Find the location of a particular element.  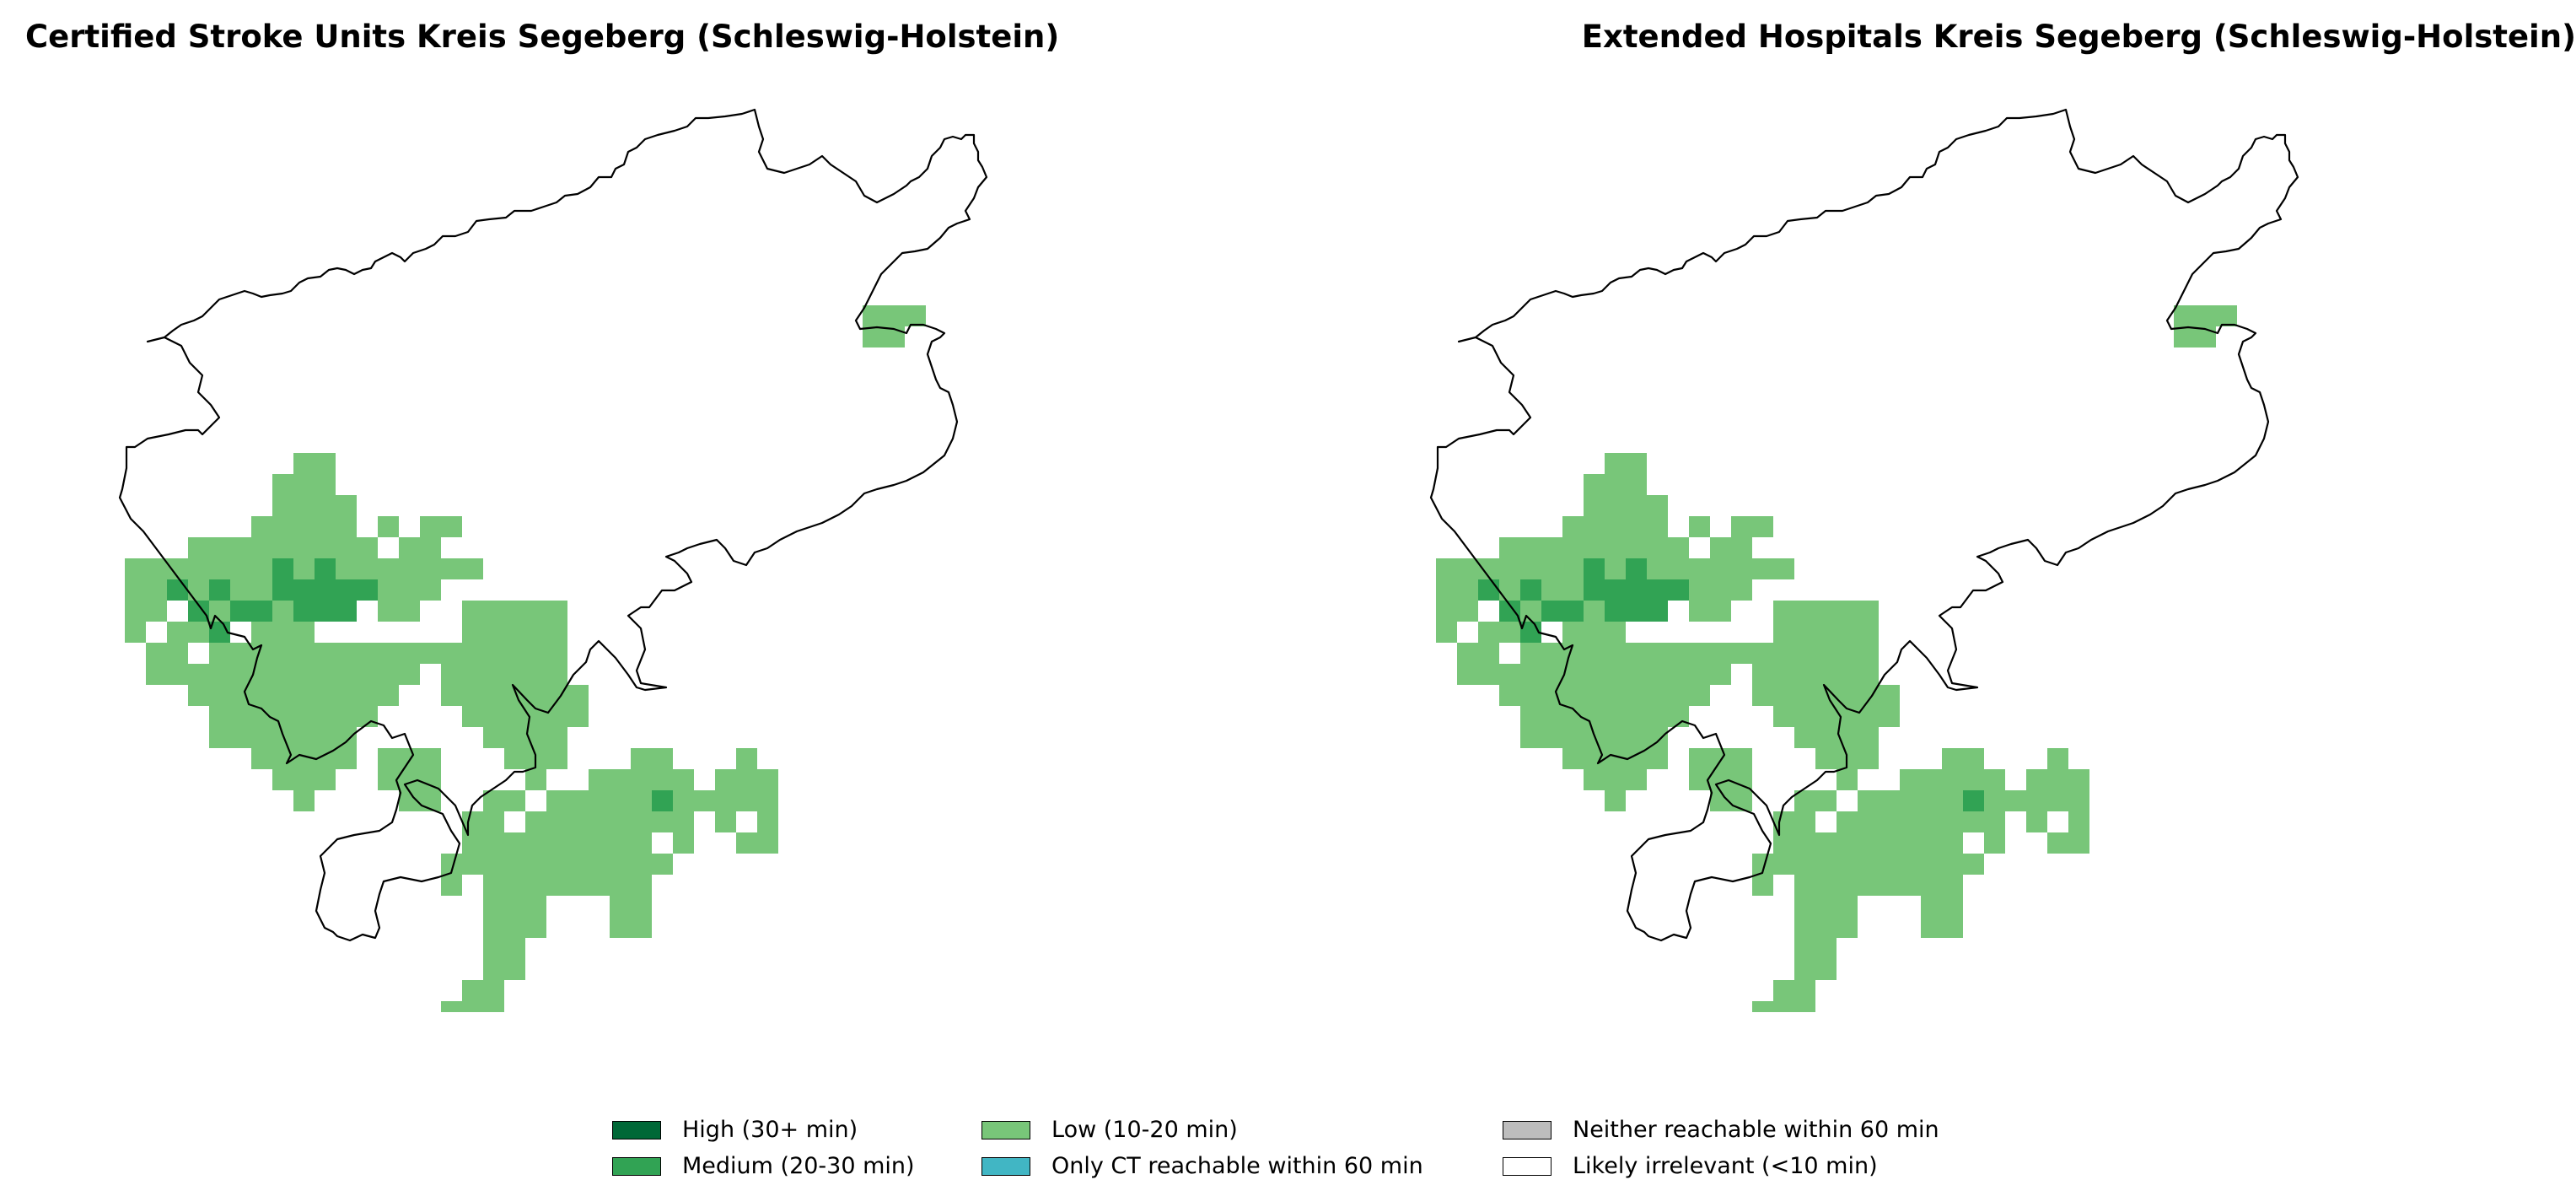

legend-item-neither: Neither reachable within 60 min is located at coordinates (1739, 1130).